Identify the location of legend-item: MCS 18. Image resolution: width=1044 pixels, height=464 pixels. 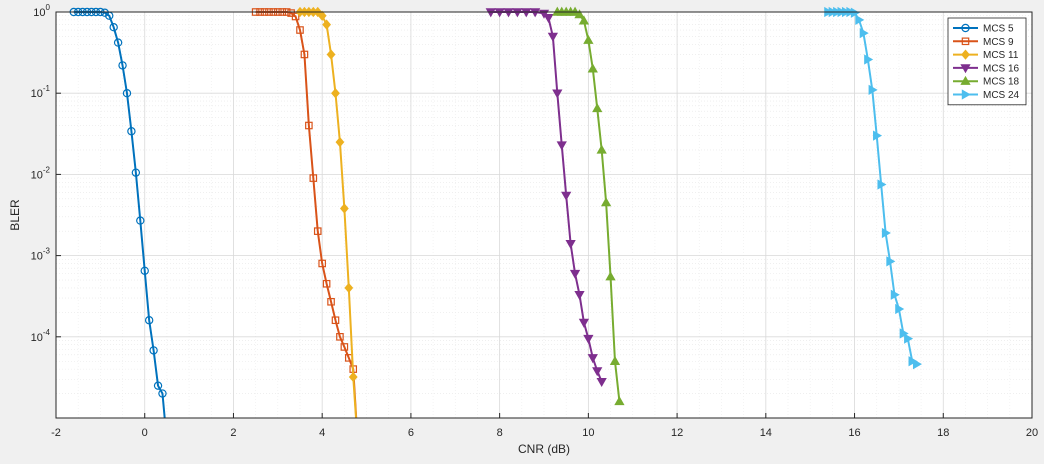
(986, 81).